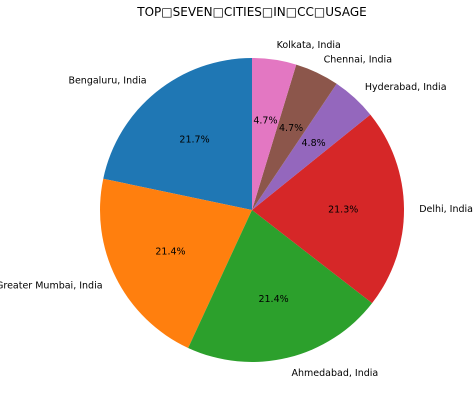 This screenshot has height=406, width=474. What do you see at coordinates (309, 45) in the screenshot?
I see `slice-label: Kolkata, India` at bounding box center [309, 45].